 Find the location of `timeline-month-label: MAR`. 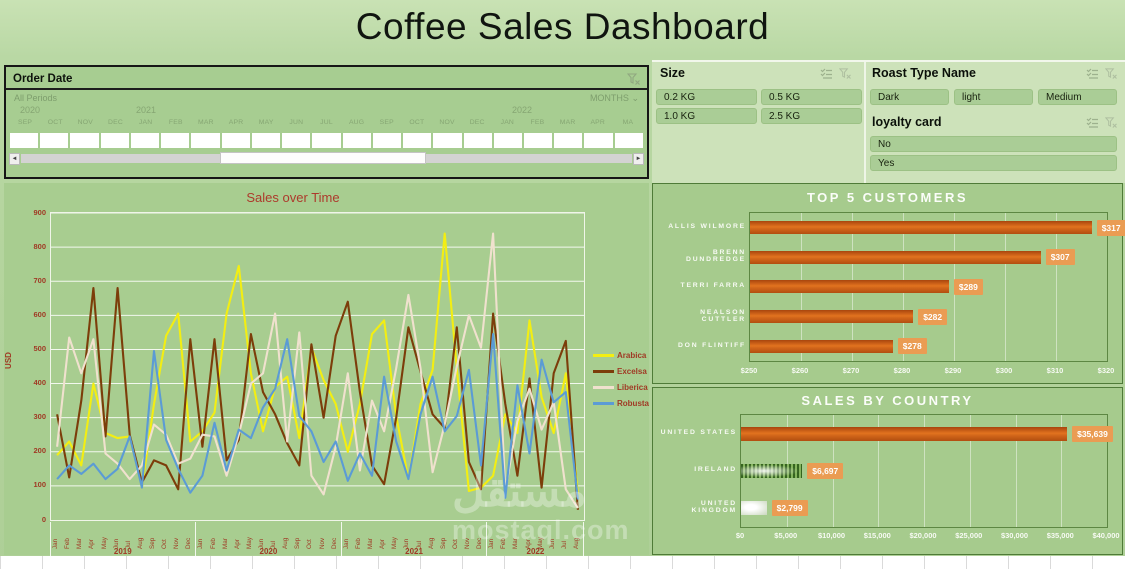

timeline-month-label: MAR is located at coordinates (206, 122).